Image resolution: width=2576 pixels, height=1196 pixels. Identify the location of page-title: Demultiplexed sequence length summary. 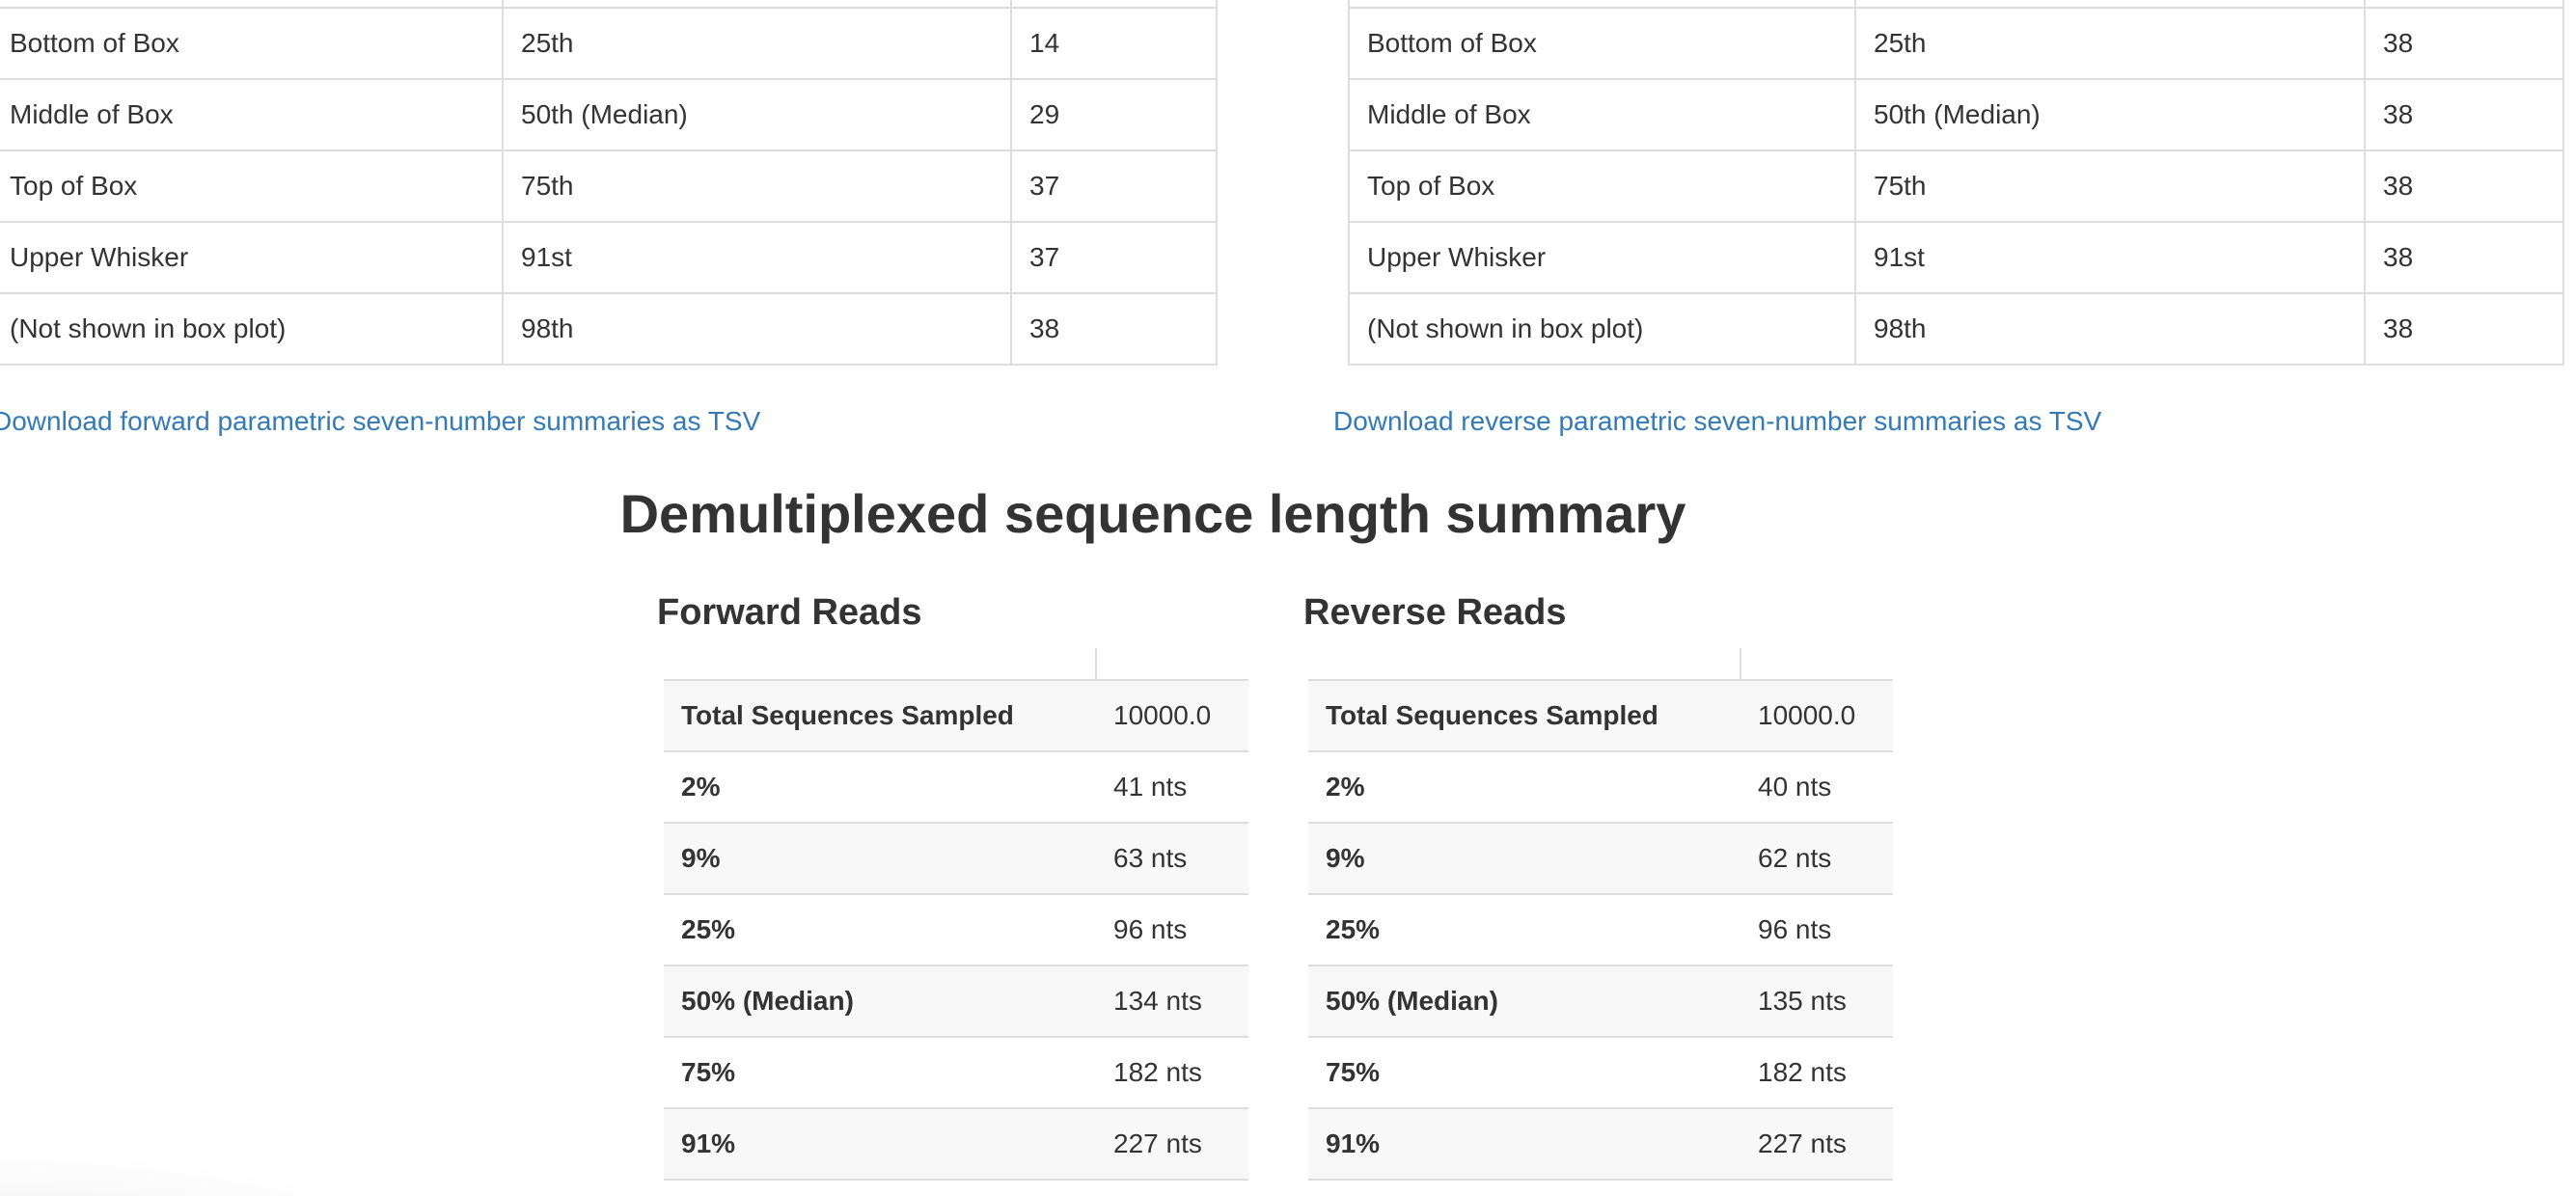
(1153, 513).